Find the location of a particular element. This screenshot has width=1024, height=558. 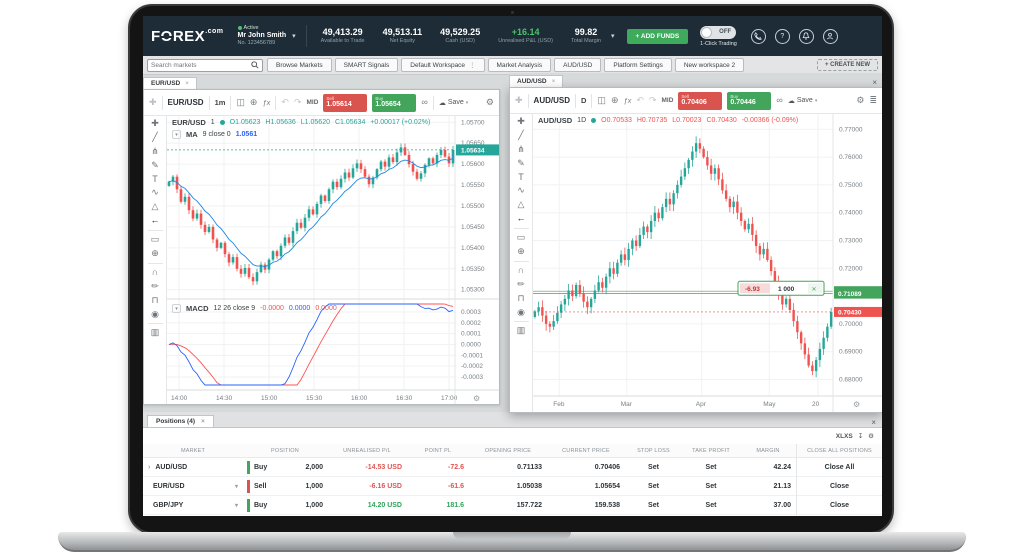

export-xlsx-button: XLXS is located at coordinates (844, 436).